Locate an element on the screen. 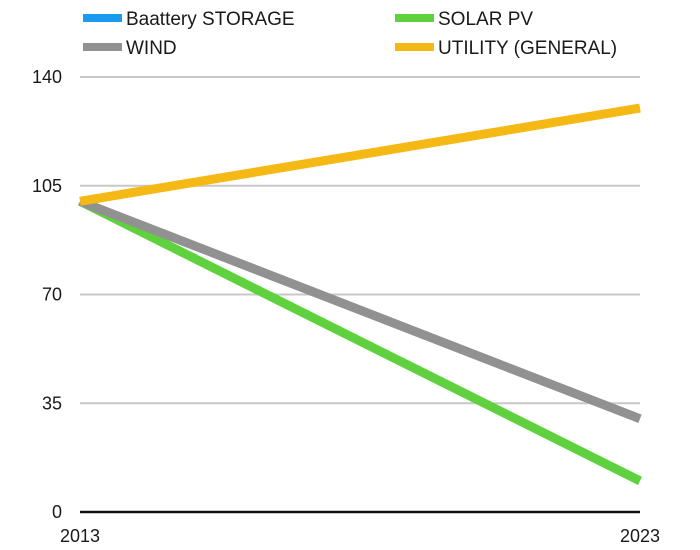 The image size is (700, 550). legend-item: Baattery STORAGE is located at coordinates (189, 19).